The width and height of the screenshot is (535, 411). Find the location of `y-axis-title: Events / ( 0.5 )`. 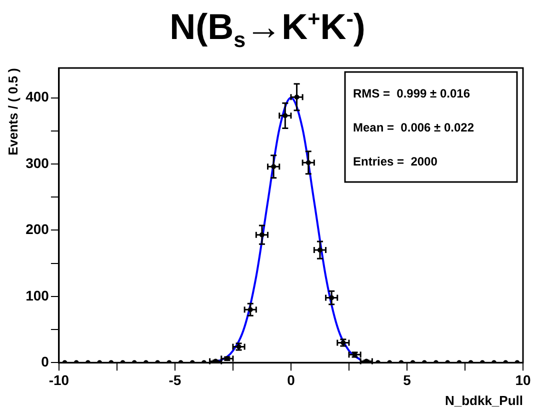

y-axis-title: Events / ( 0.5 ) is located at coordinates (12, 112).